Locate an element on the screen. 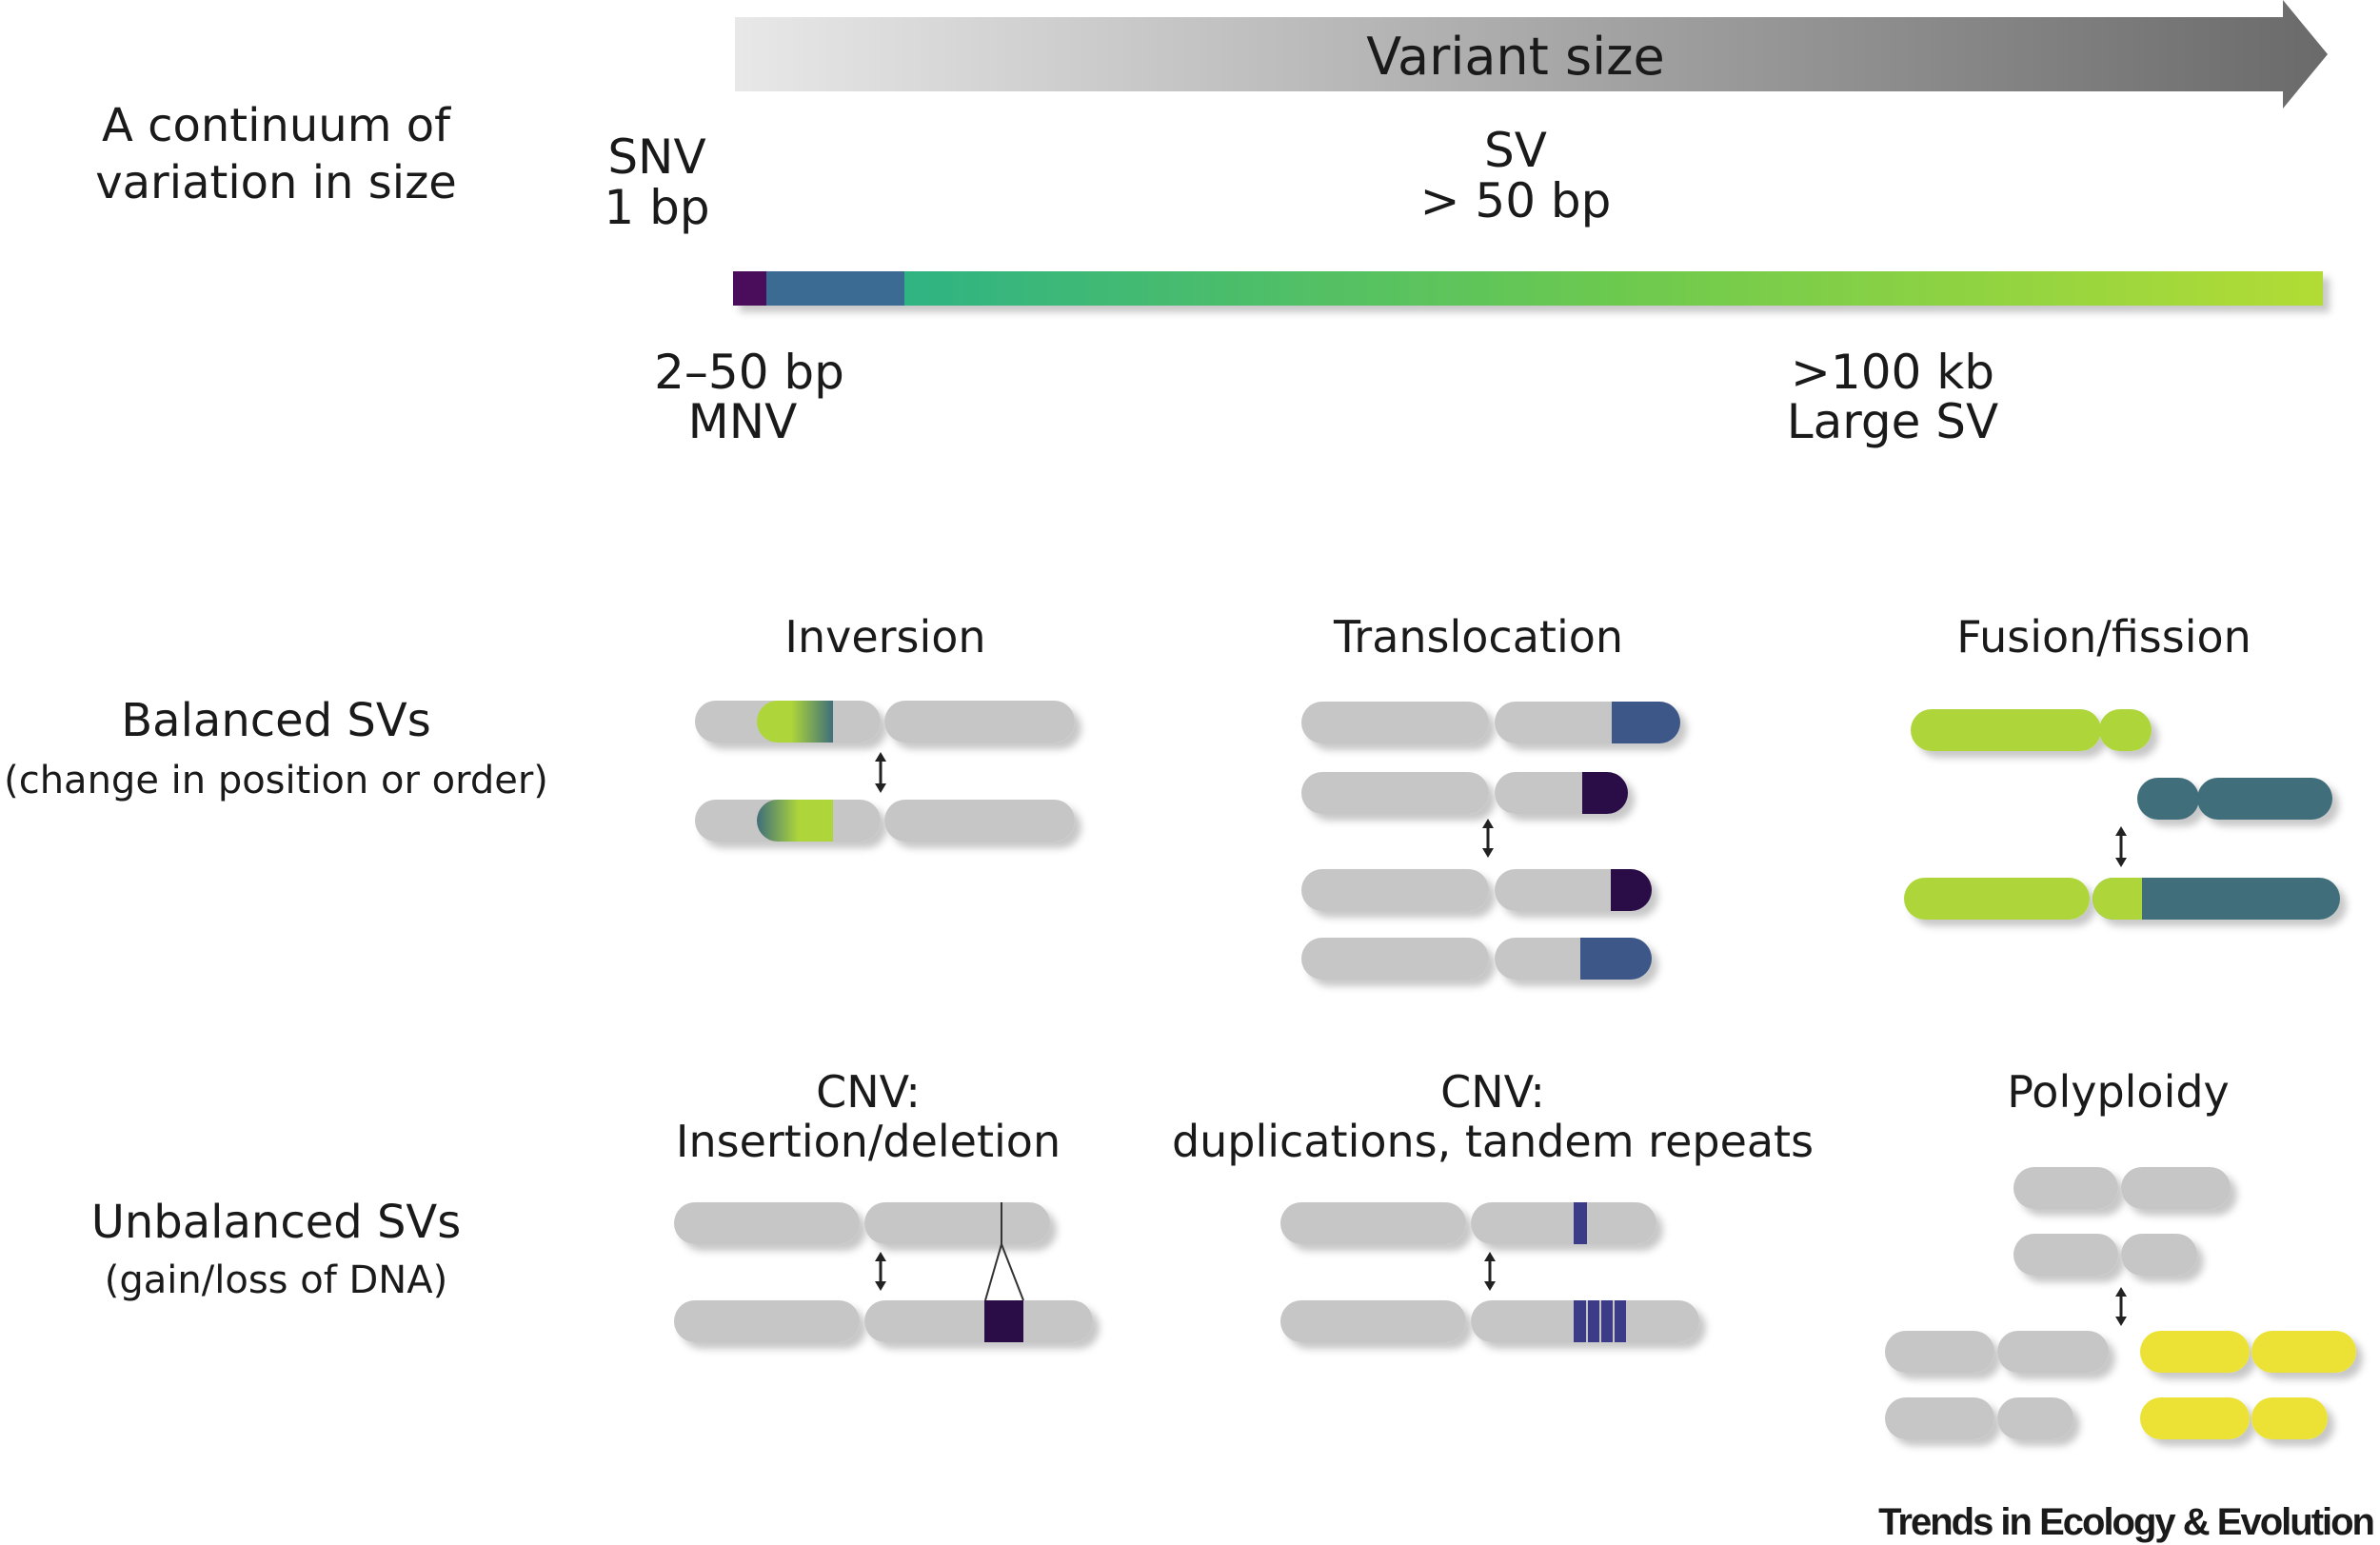 This screenshot has height=1545, width=2380. mnv-label: MNV is located at coordinates (743, 422).